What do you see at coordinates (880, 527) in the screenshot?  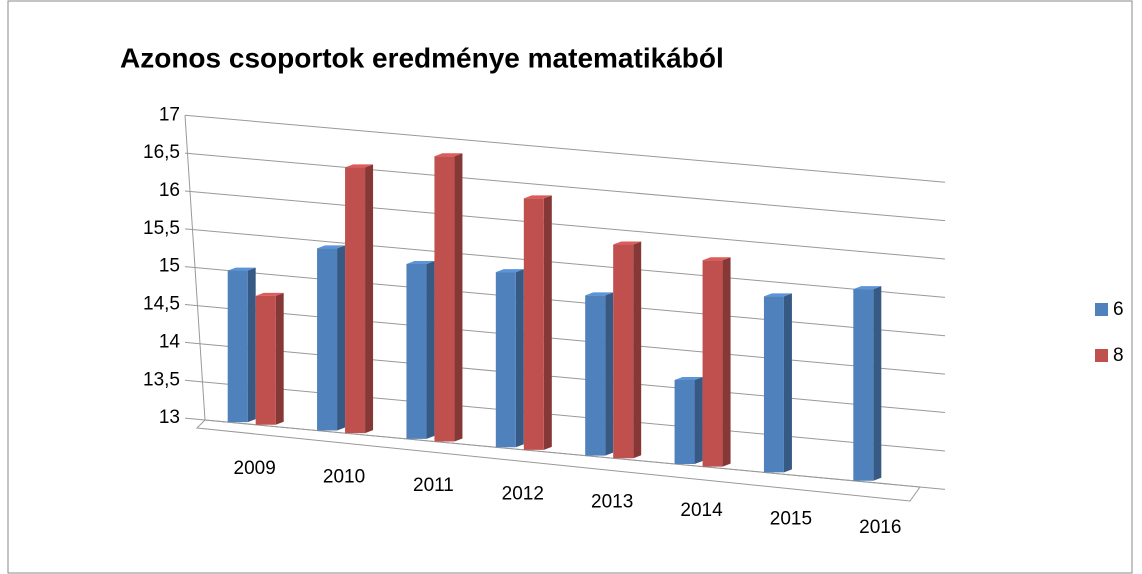 I see `x-tick-label: 2016` at bounding box center [880, 527].